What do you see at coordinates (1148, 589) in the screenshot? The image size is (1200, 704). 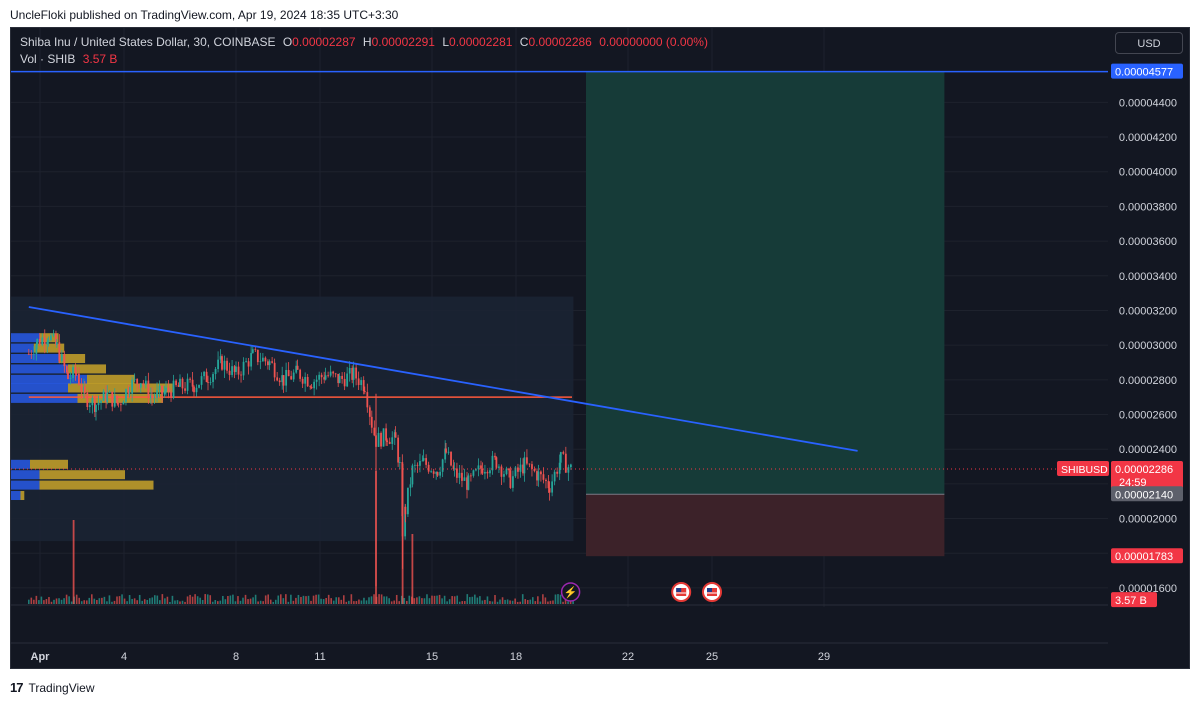 I see `y-tick-label: 0.00001600` at bounding box center [1148, 589].